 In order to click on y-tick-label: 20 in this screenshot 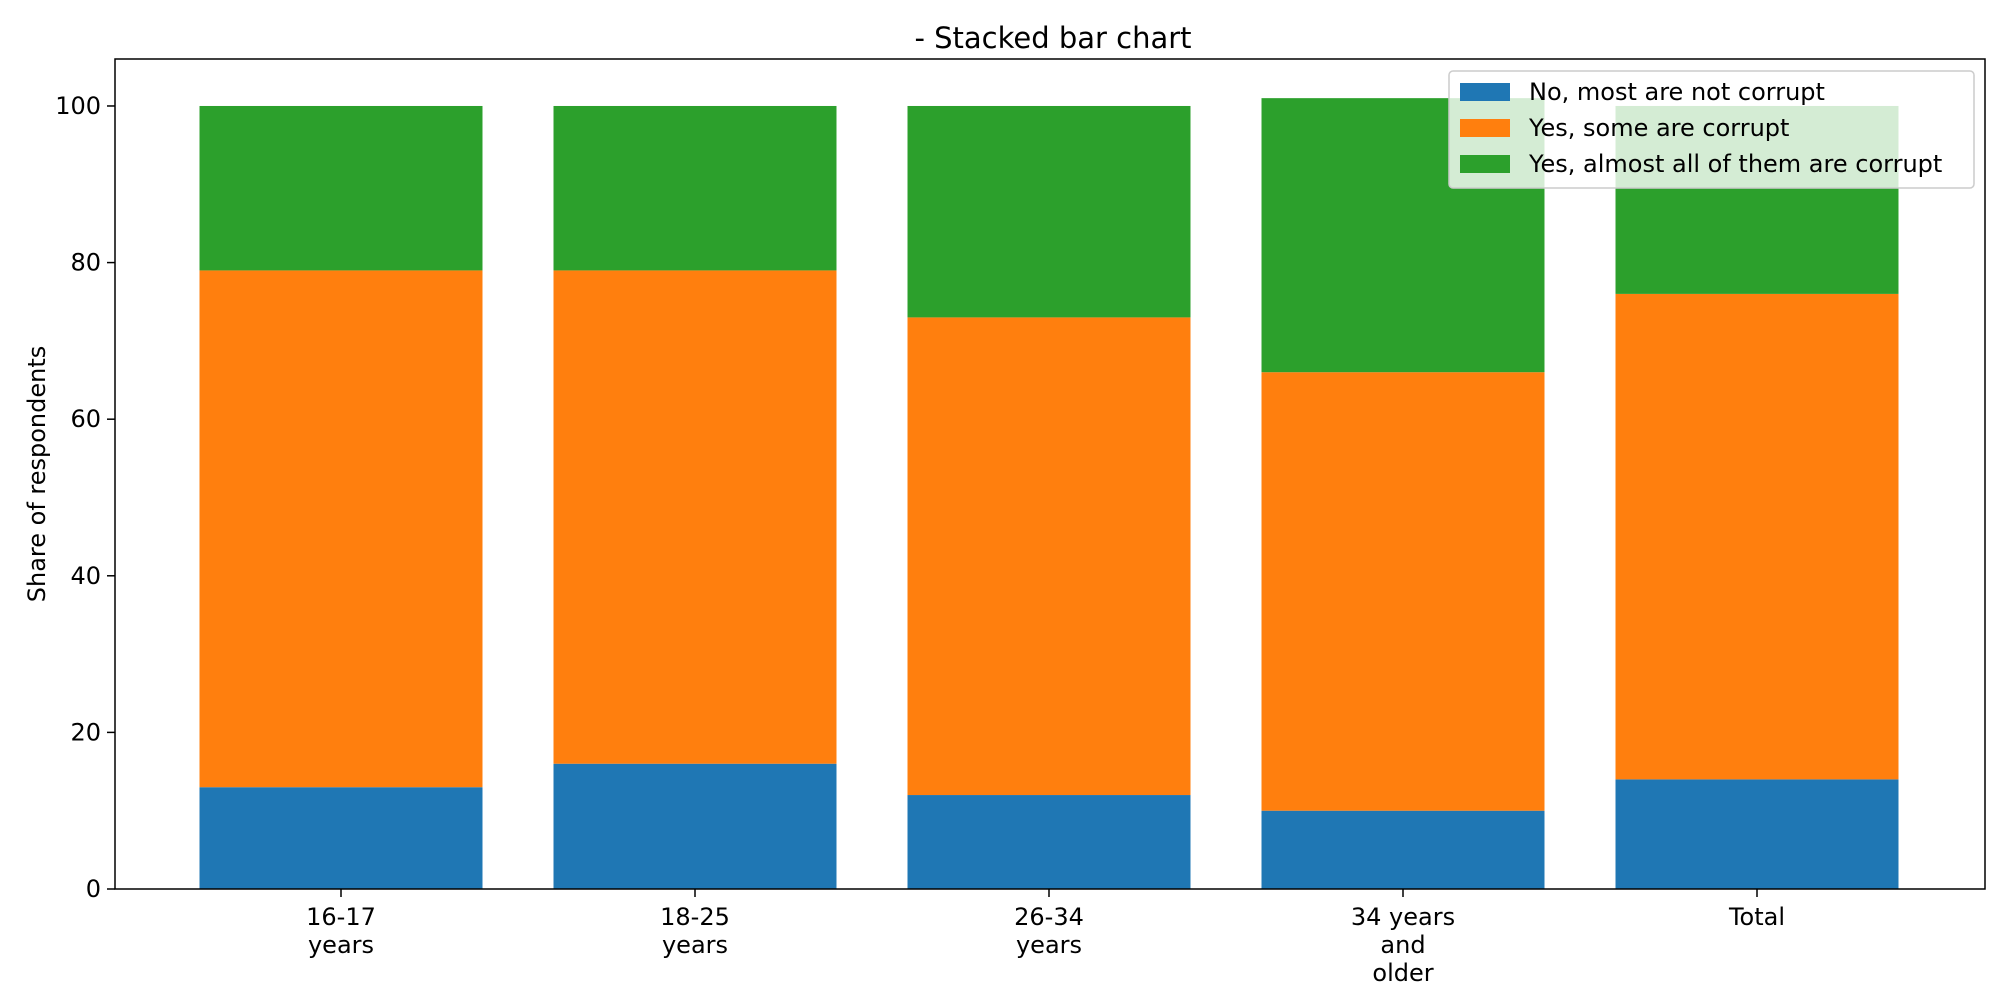, I will do `click(85, 732)`.